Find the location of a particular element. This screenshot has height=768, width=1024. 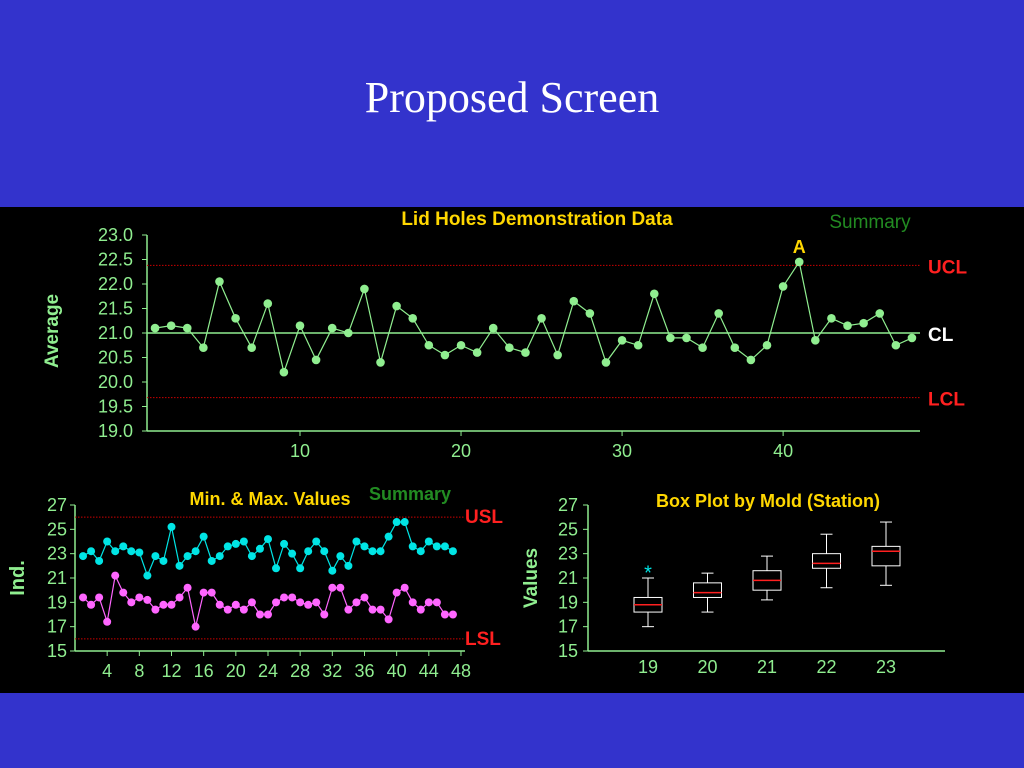

min-max-x-tick-label: 12 is located at coordinates (171, 671).